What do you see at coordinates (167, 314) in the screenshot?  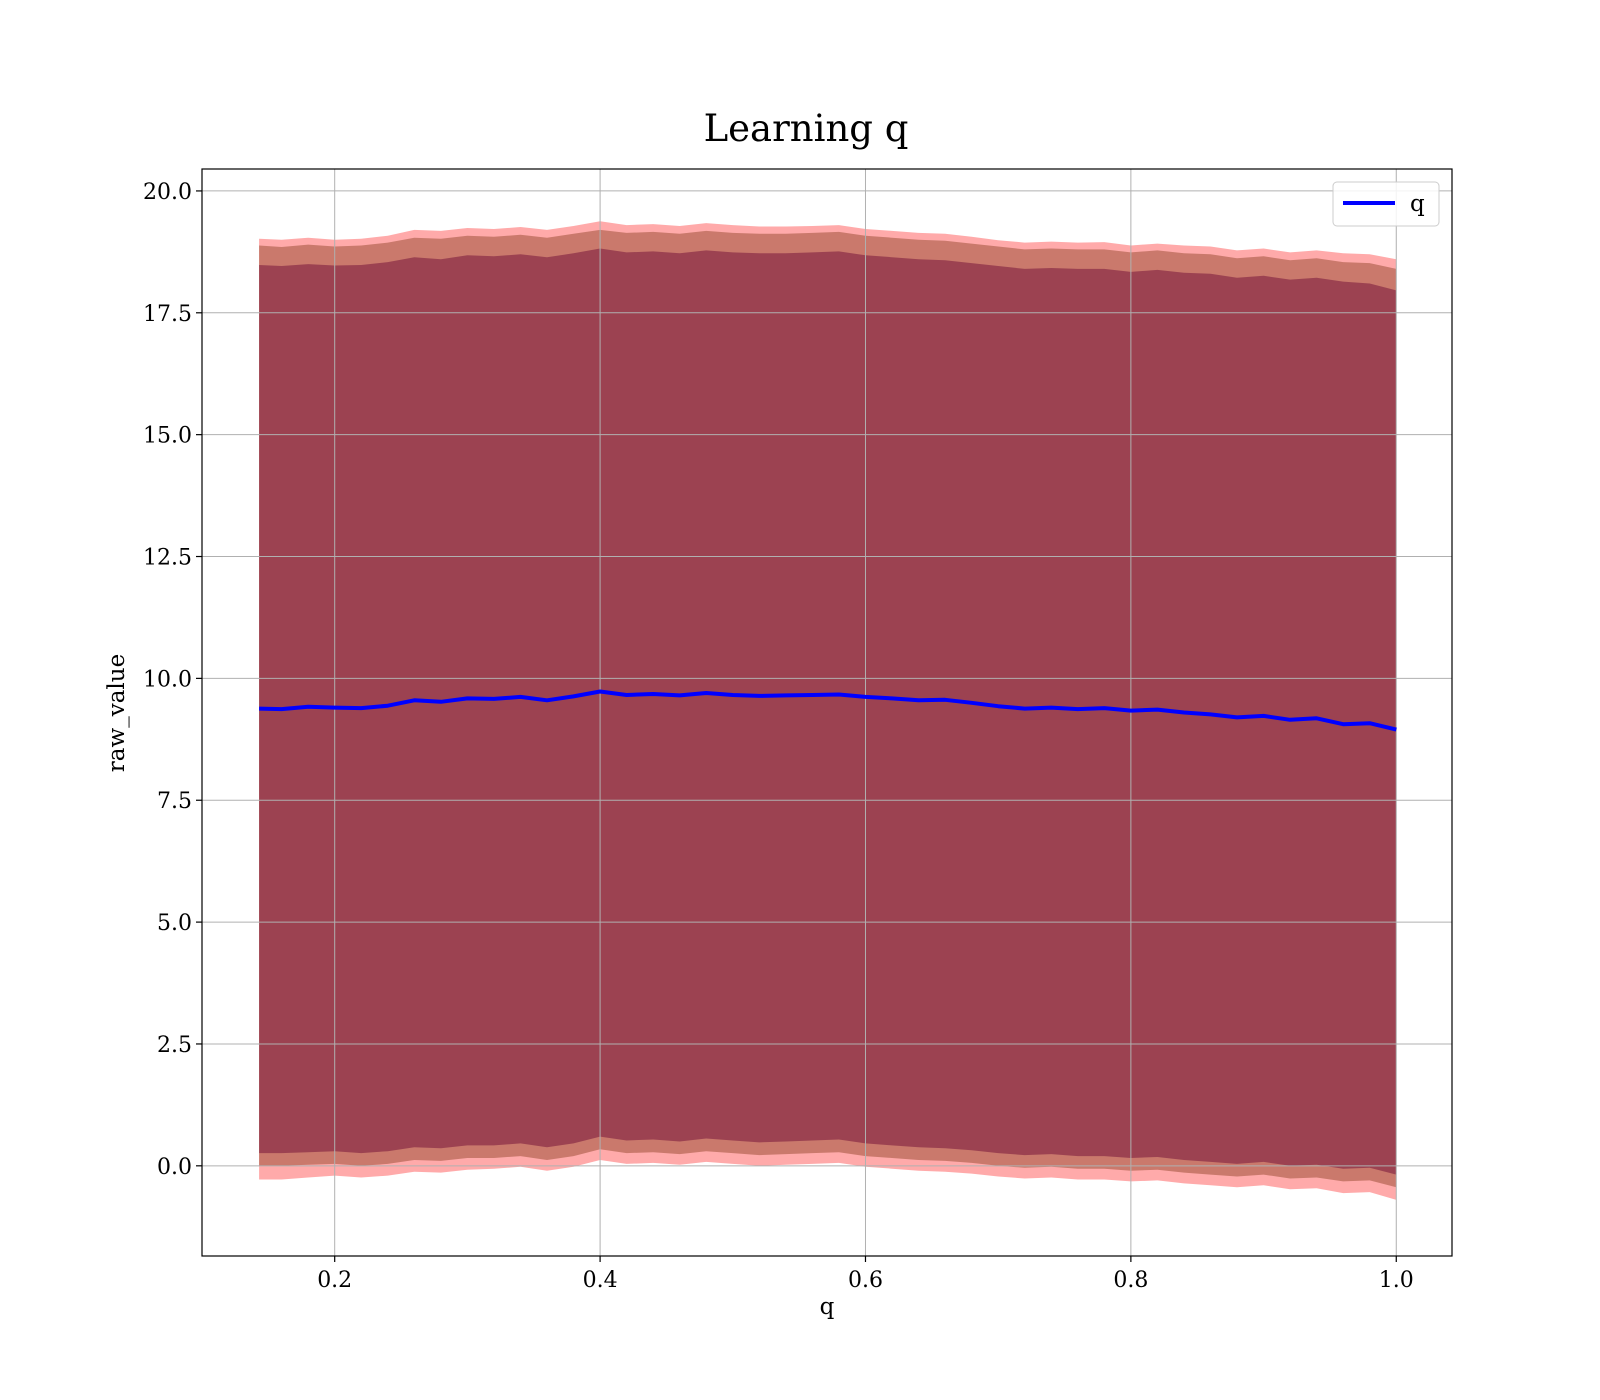 I see `y-tick-label-7: 17.5` at bounding box center [167, 314].